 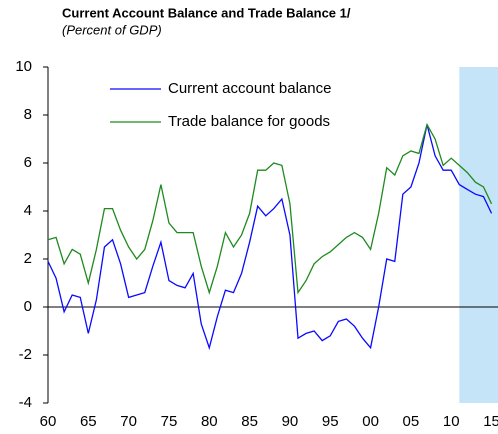 What do you see at coordinates (330, 421) in the screenshot?
I see `x-tick-label: 95` at bounding box center [330, 421].